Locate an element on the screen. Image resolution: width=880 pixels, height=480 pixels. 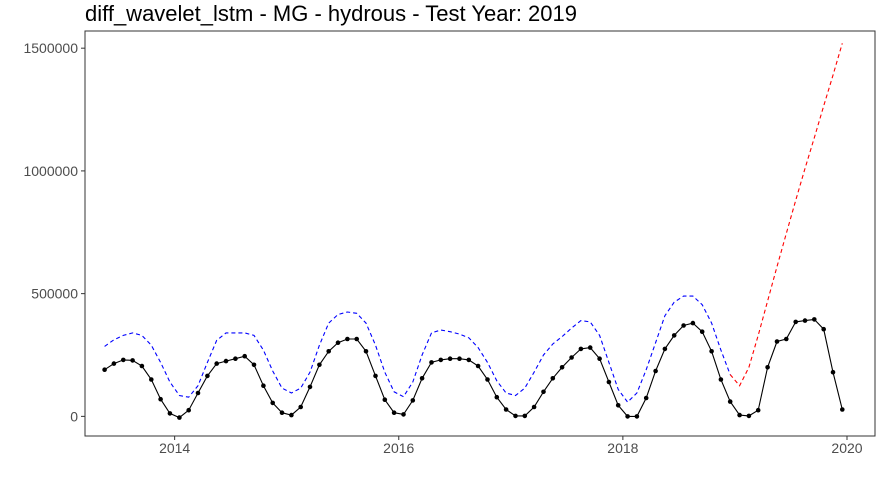
x-tick-label: 2016 is located at coordinates (398, 448).